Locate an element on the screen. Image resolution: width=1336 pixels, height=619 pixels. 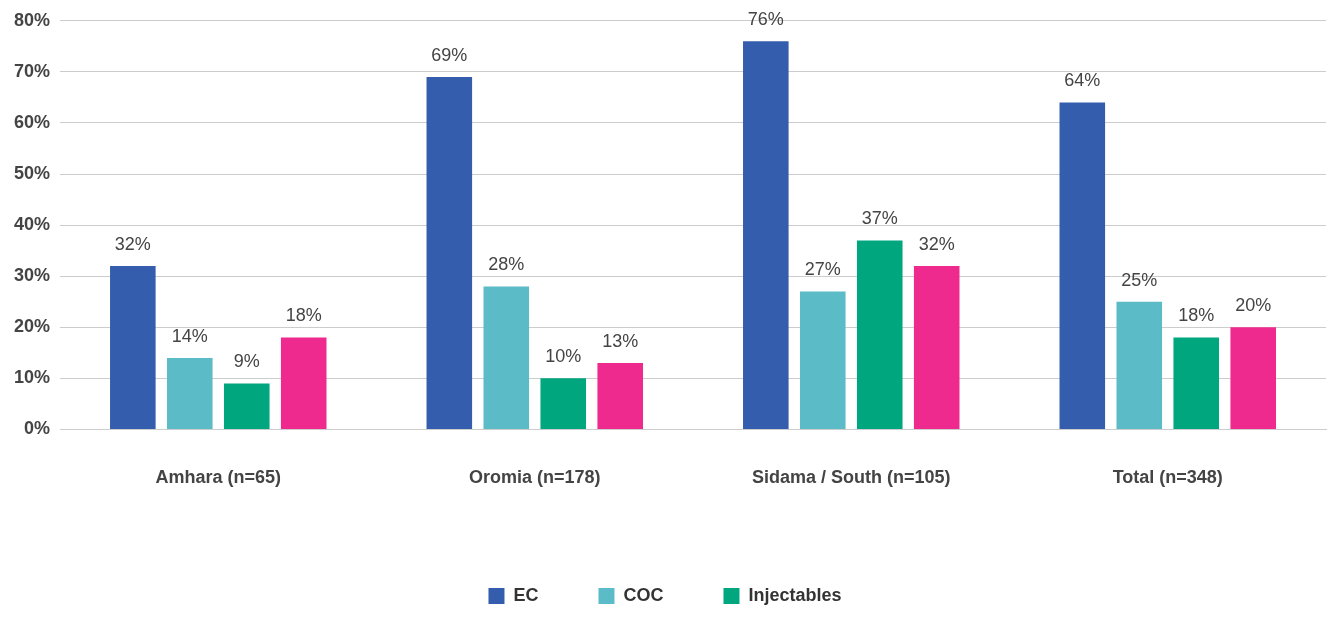
data-label: 27% is located at coordinates (822, 269).